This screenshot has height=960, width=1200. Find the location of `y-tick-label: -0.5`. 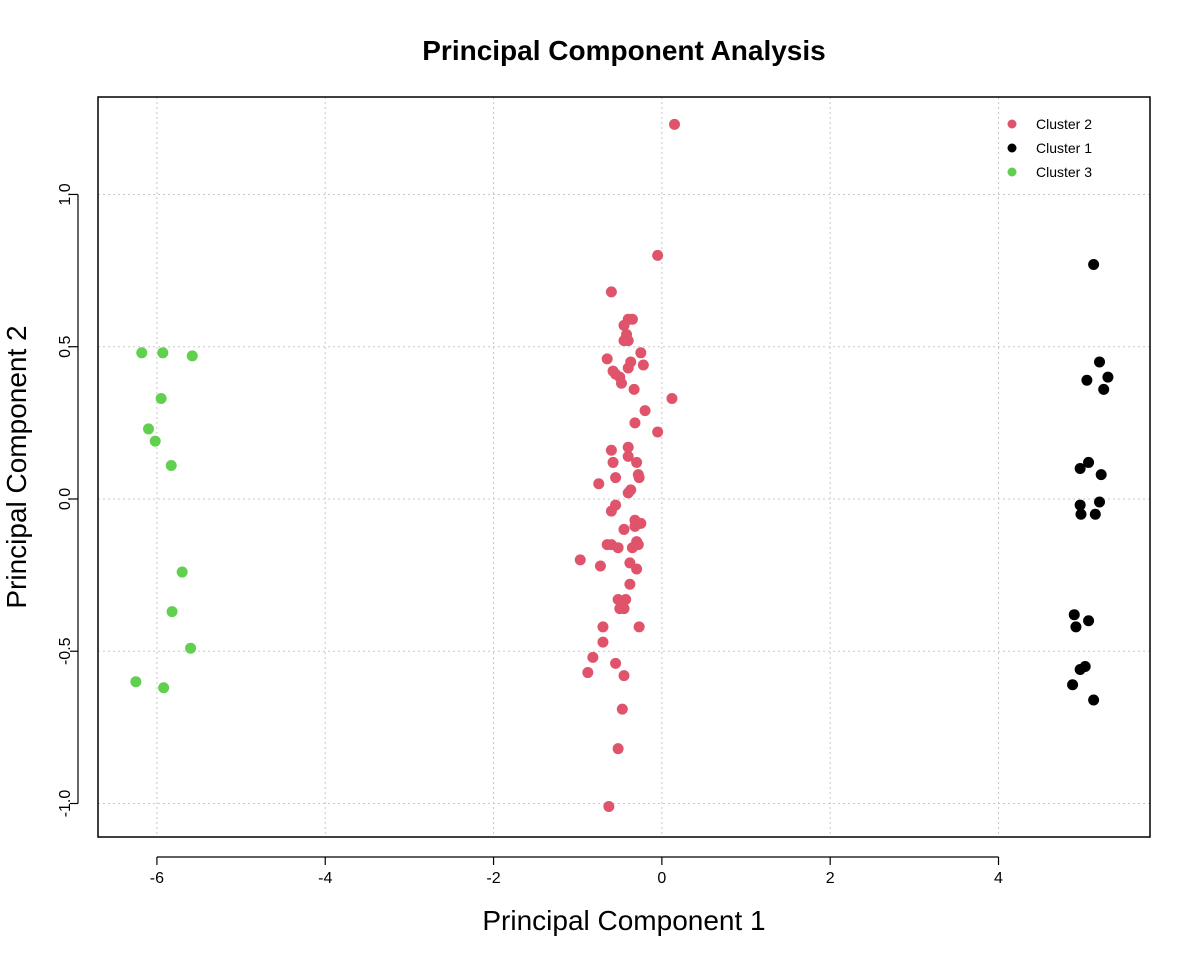

y-tick-label: -0.5 is located at coordinates (65, 651).